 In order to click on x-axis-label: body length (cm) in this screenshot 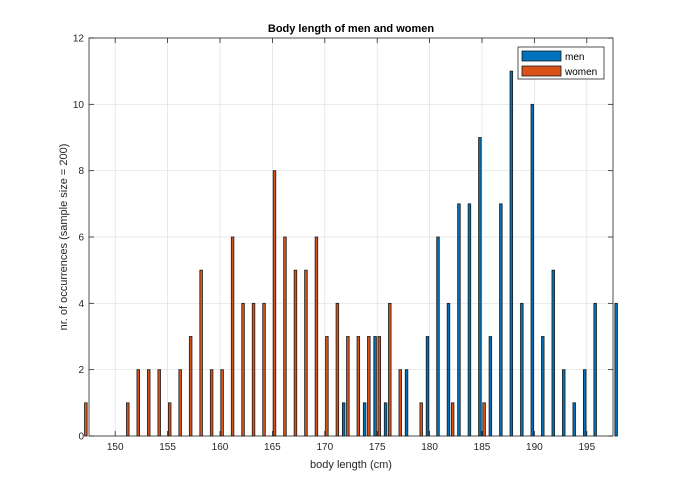, I will do `click(351, 465)`.